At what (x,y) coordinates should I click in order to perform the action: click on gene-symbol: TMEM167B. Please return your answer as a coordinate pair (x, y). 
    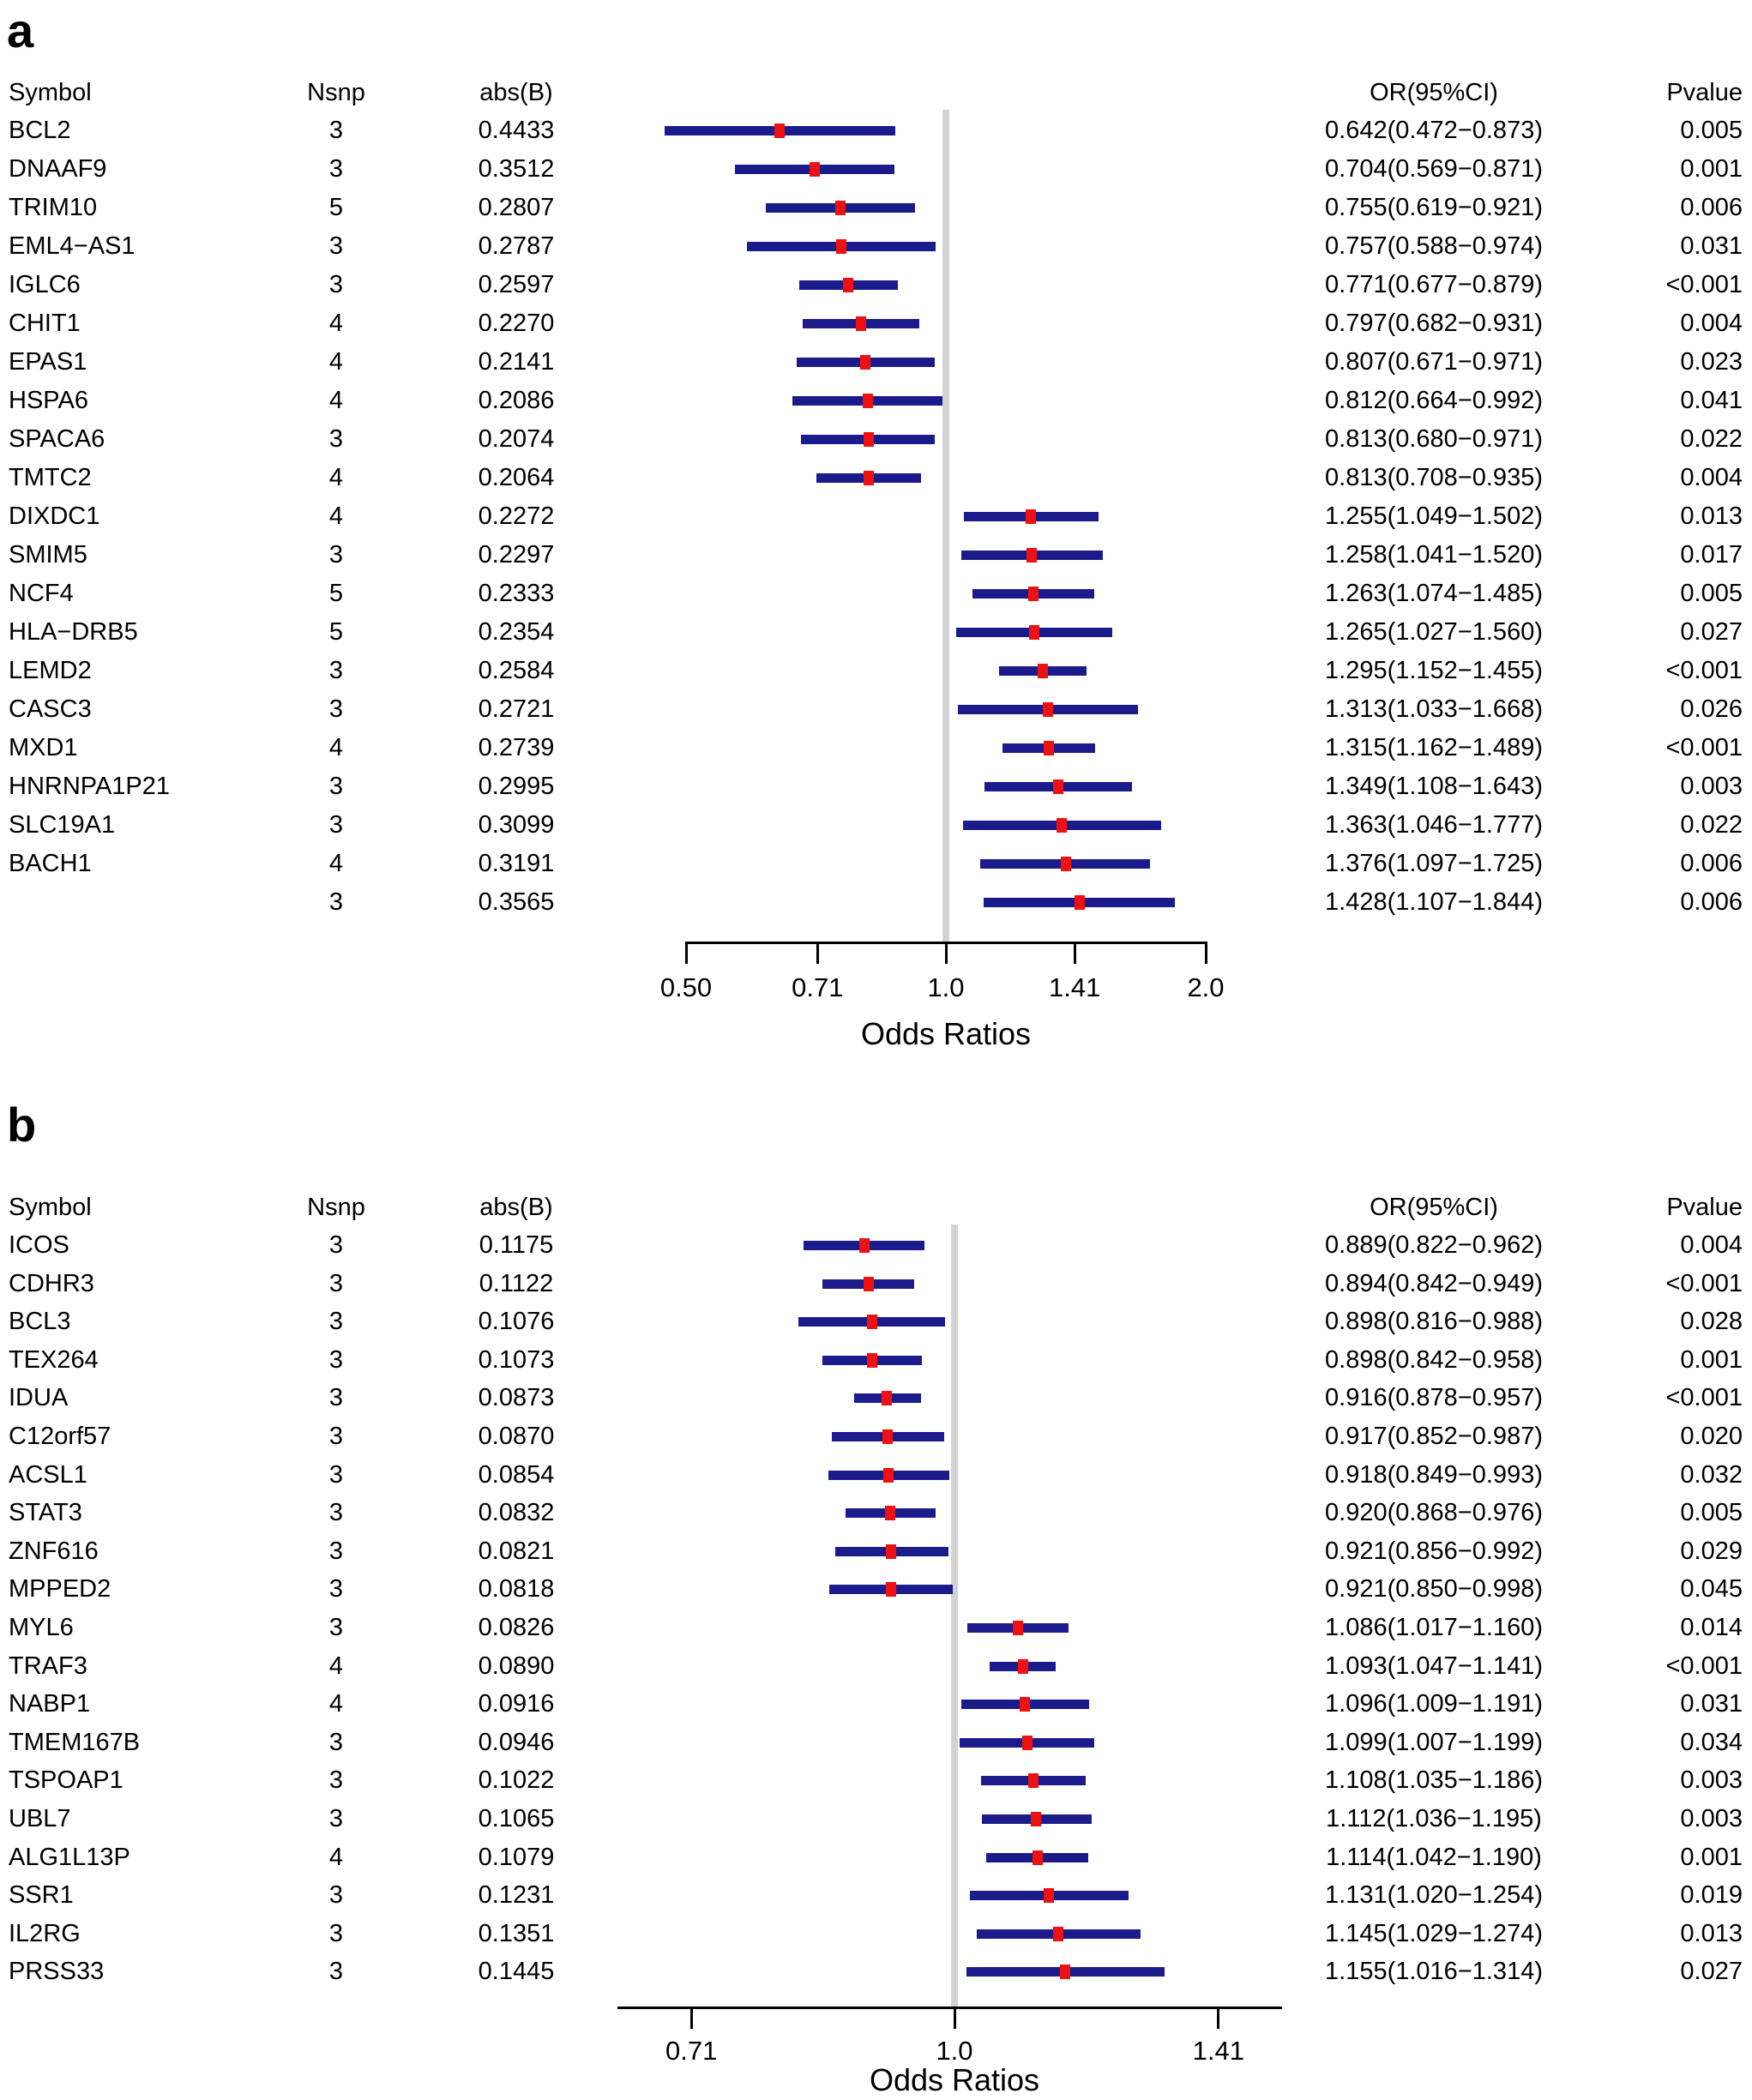
    Looking at the image, I should click on (75, 1742).